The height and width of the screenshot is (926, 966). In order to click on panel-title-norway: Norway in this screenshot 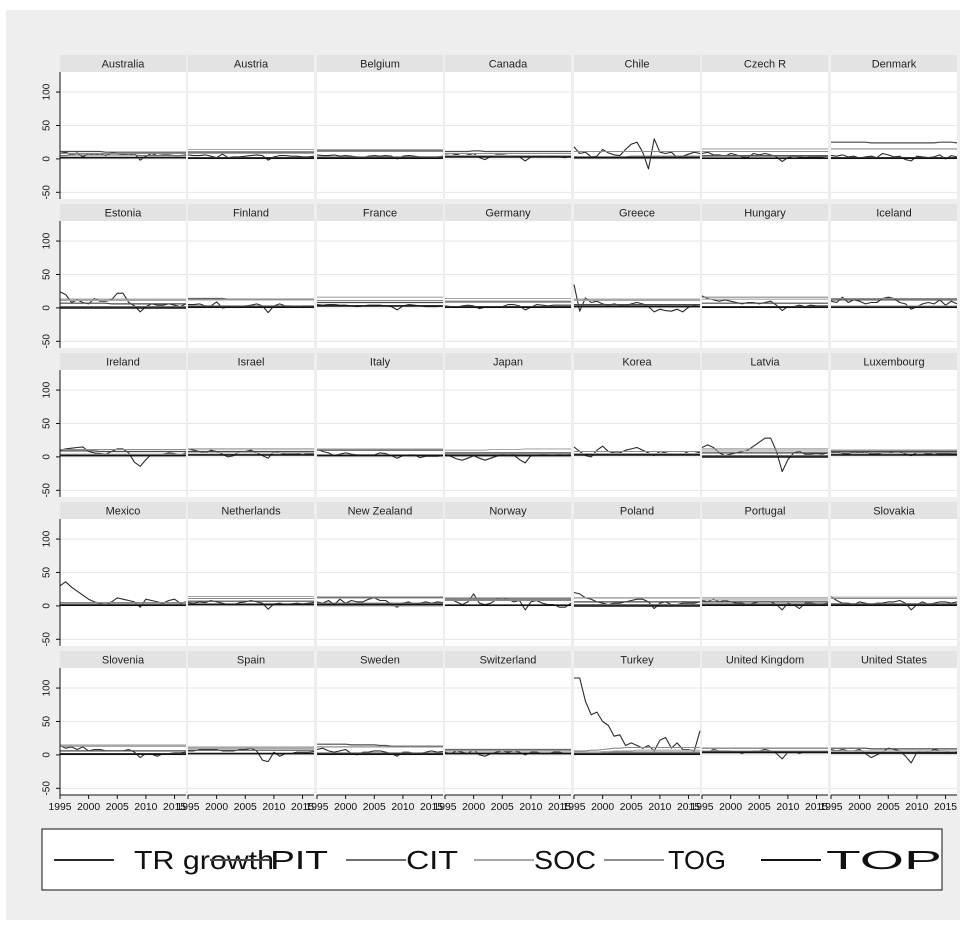, I will do `click(508, 512)`.